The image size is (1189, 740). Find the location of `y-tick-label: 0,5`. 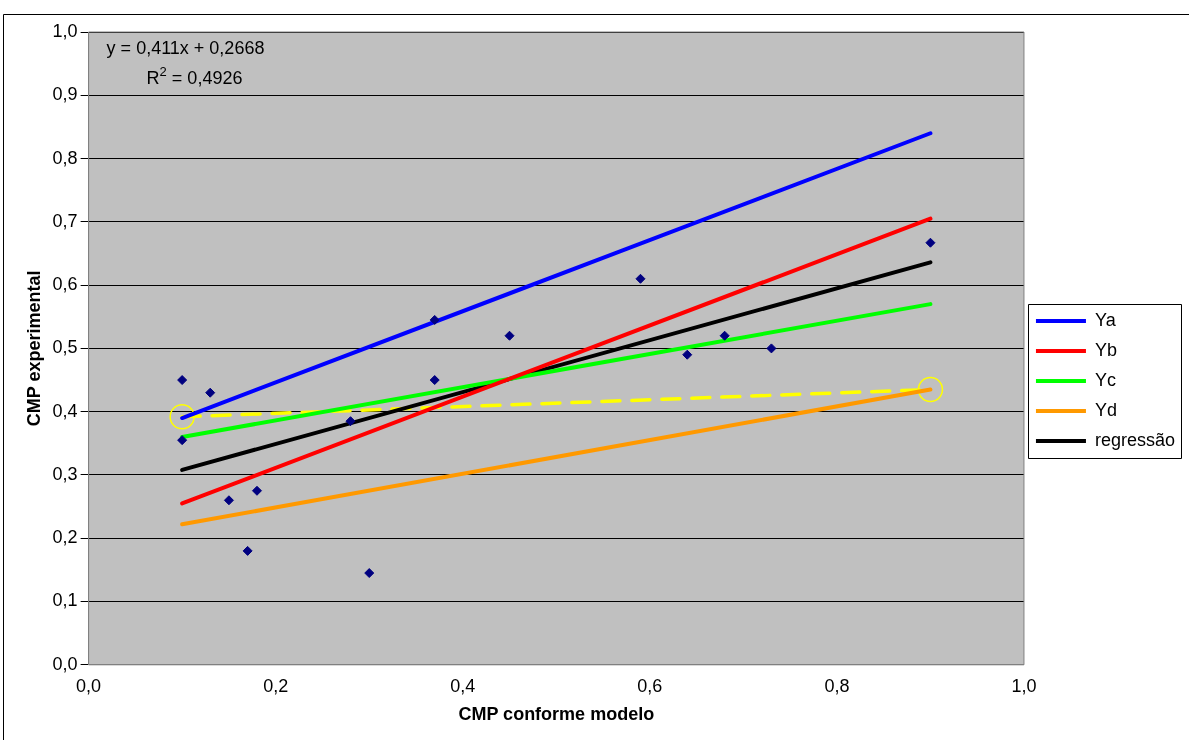

y-tick-label: 0,5 is located at coordinates (65, 347).